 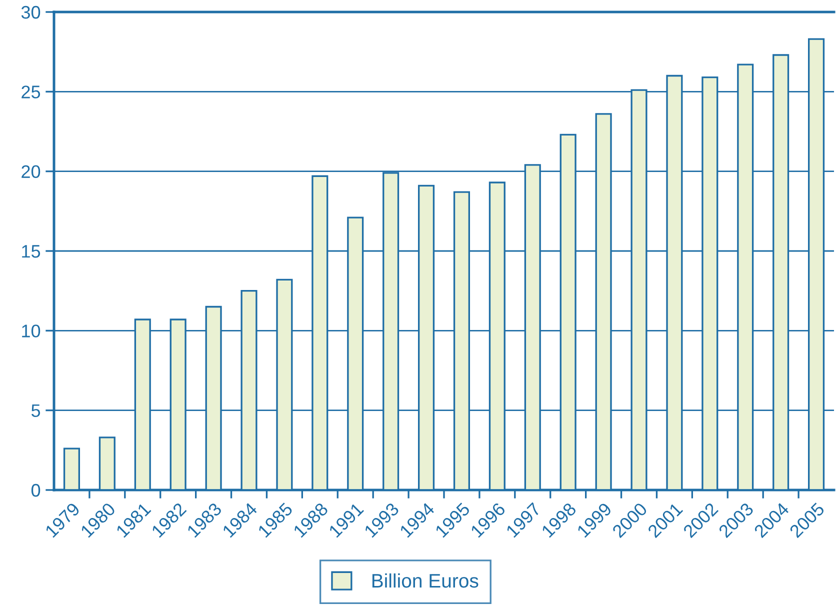 What do you see at coordinates (35, 490) in the screenshot?
I see `y-tick-label: 0` at bounding box center [35, 490].